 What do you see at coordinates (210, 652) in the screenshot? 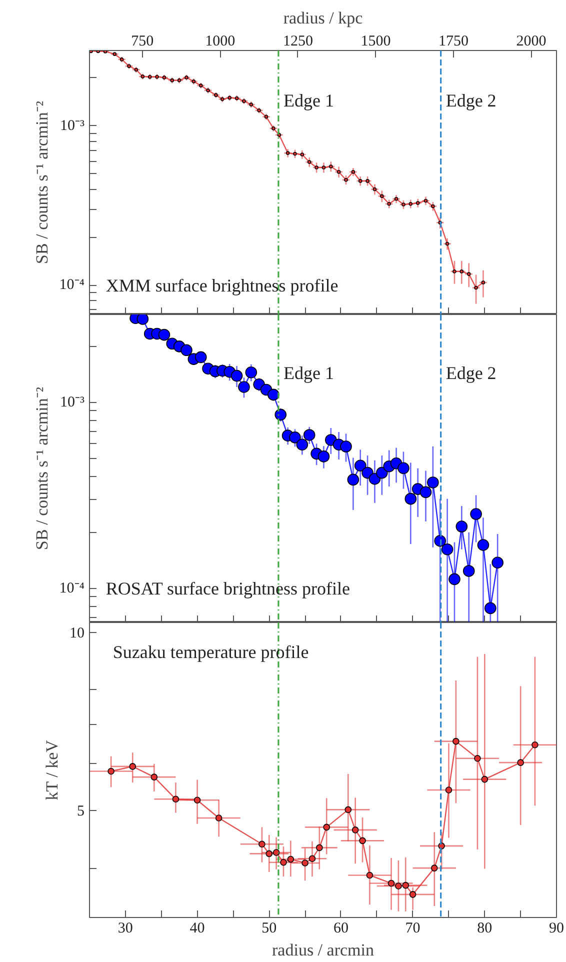
I see `annotation: Suzaku temperature profile` at bounding box center [210, 652].